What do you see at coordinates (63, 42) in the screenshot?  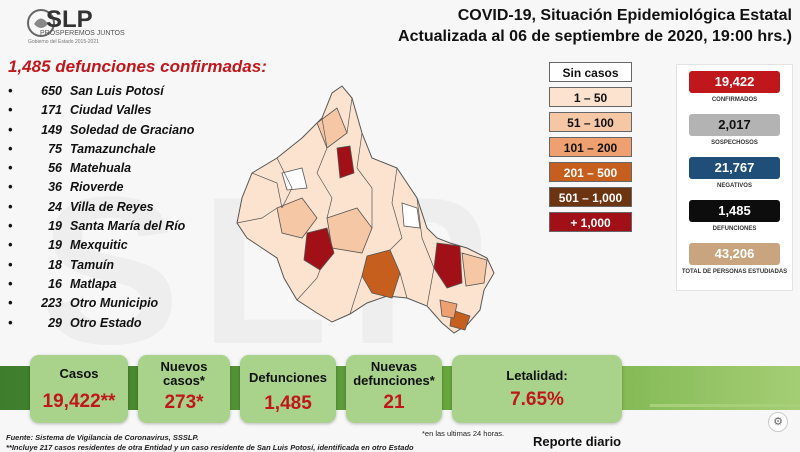 I see `logo-subtitle: Gobierno del Estado 2015-2021` at bounding box center [63, 42].